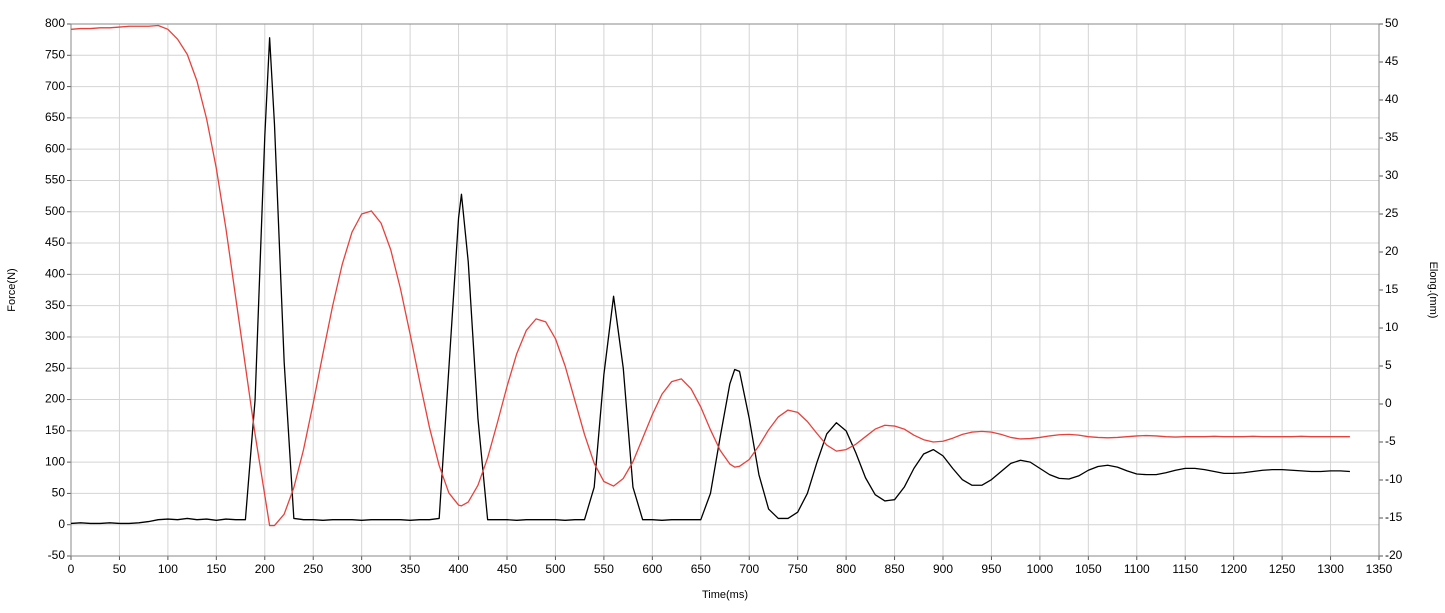 This screenshot has width=1445, height=613. I want to click on x-tick-label: 1000, so click(1040, 569).